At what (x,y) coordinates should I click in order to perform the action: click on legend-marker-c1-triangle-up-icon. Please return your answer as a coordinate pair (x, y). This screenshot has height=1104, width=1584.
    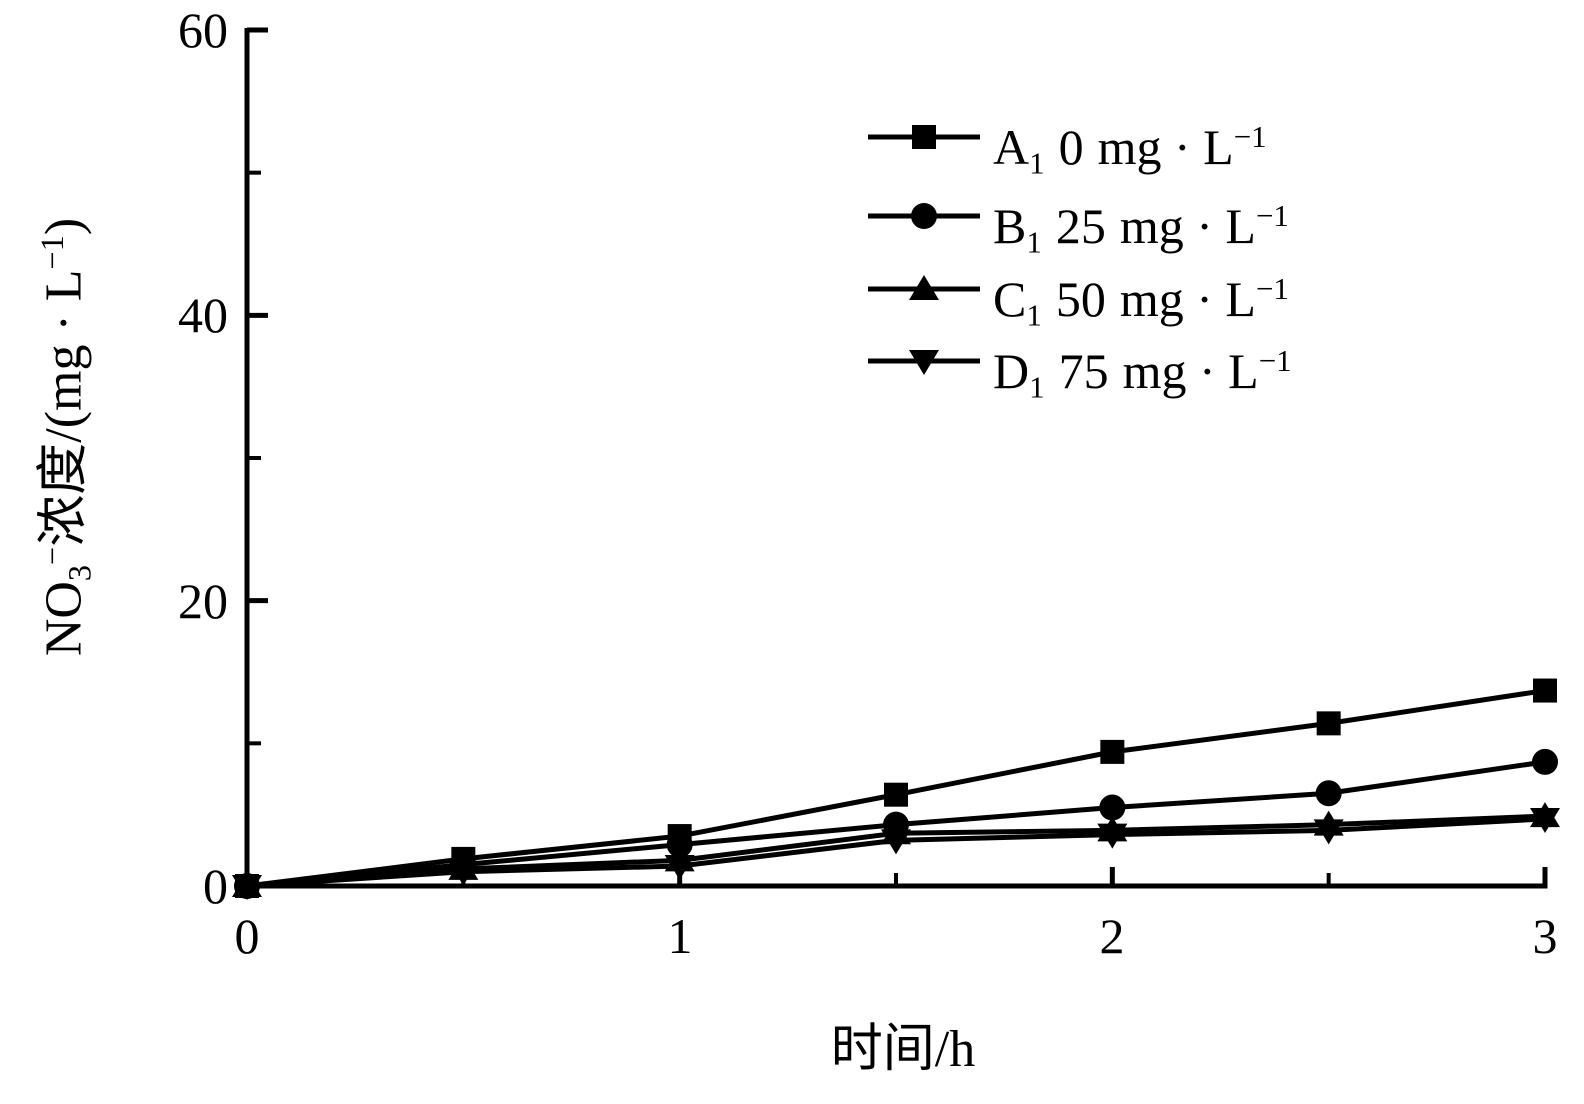
    Looking at the image, I should click on (924, 287).